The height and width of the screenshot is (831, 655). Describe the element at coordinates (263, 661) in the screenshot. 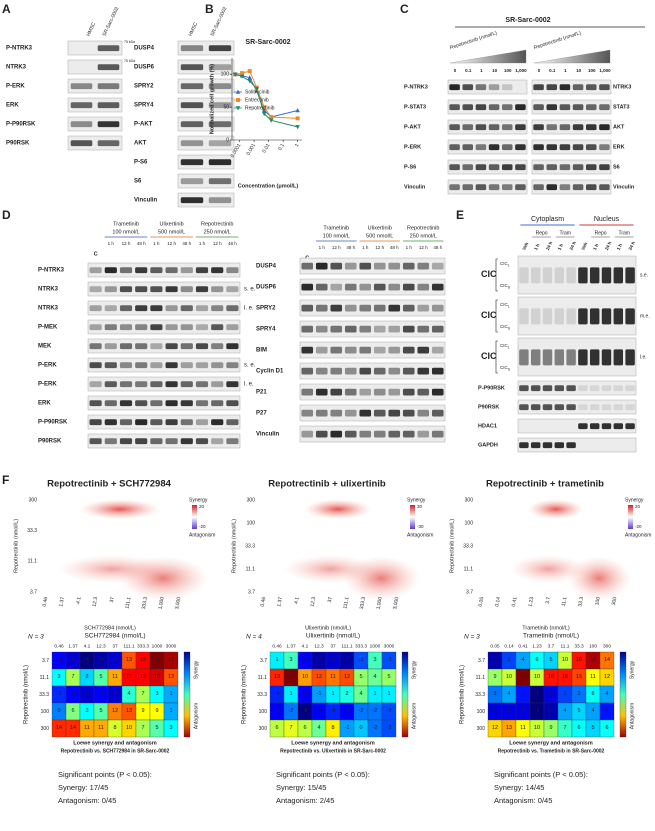

I see `heat-row-label: 3.7` at that location.